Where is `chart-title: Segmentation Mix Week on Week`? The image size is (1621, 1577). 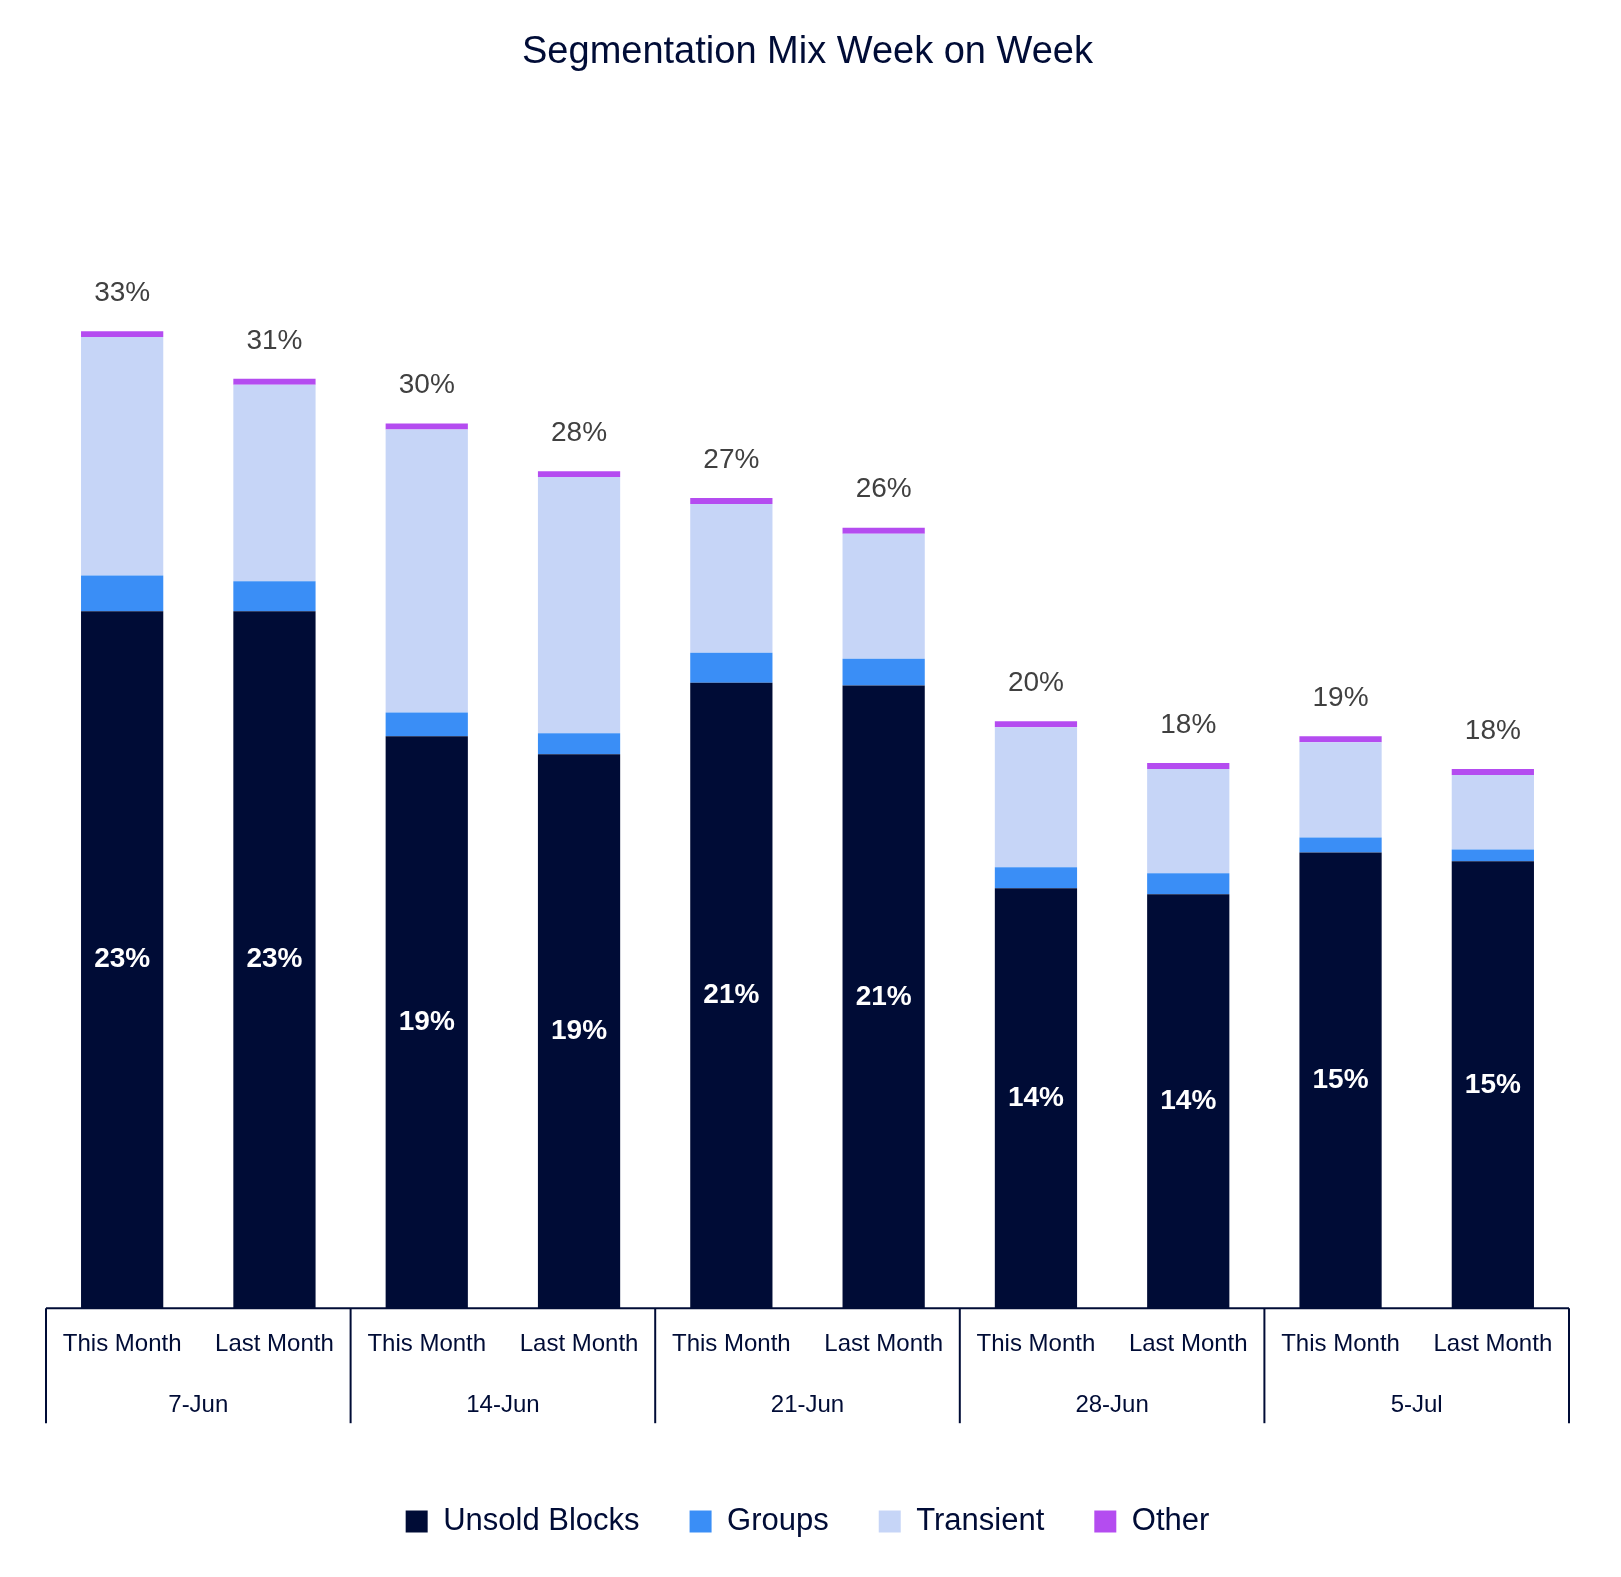
chart-title: Segmentation Mix Week on Week is located at coordinates (808, 50).